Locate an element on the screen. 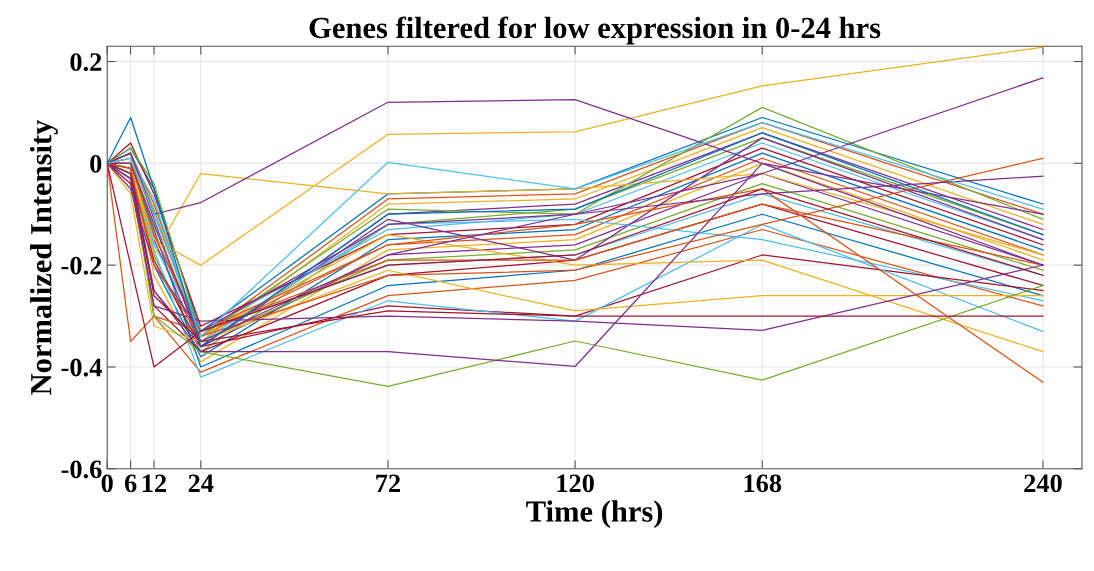 This screenshot has width=1094, height=571. x-tick-label: 24 is located at coordinates (201, 483).